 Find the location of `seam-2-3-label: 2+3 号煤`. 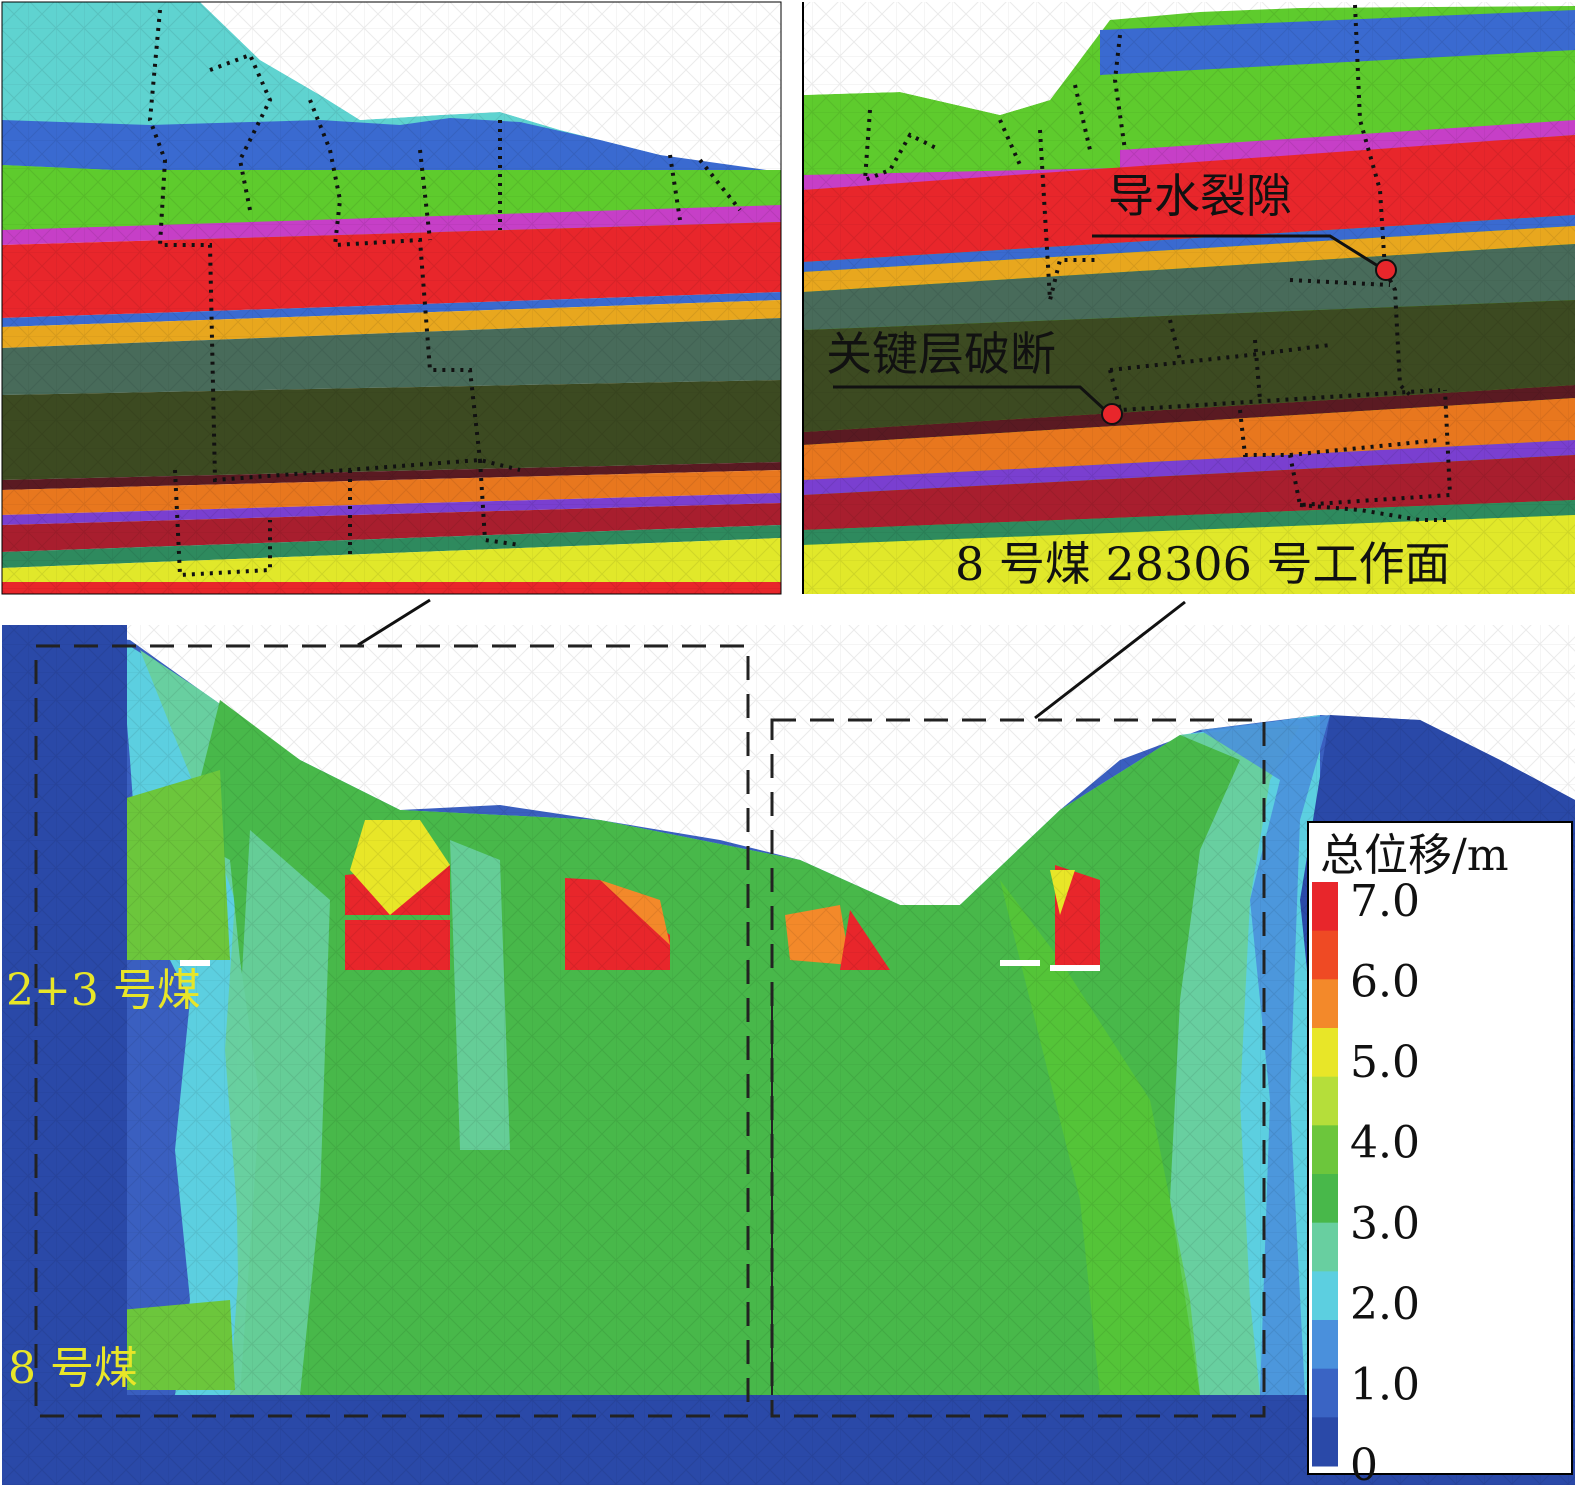

seam-2-3-label: 2+3 号煤 is located at coordinates (103, 990).